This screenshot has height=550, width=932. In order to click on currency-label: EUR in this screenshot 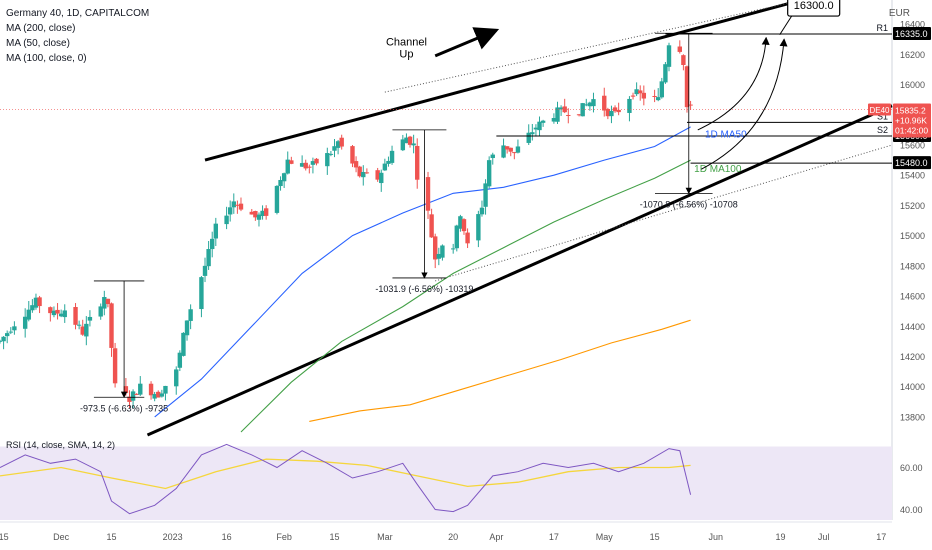, I will do `click(899, 13)`.